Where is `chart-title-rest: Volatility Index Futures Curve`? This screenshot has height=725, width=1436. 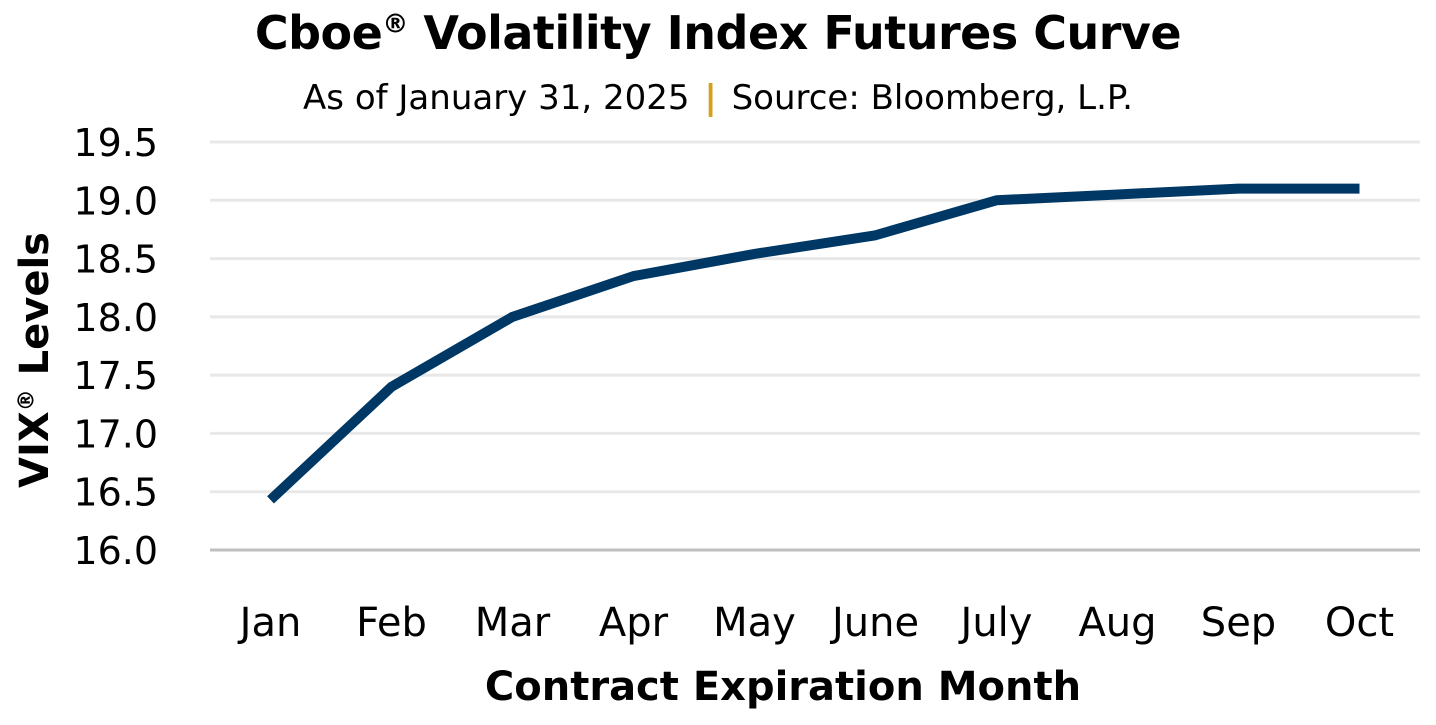
chart-title-rest: Volatility Index Futures Curve is located at coordinates (794, 33).